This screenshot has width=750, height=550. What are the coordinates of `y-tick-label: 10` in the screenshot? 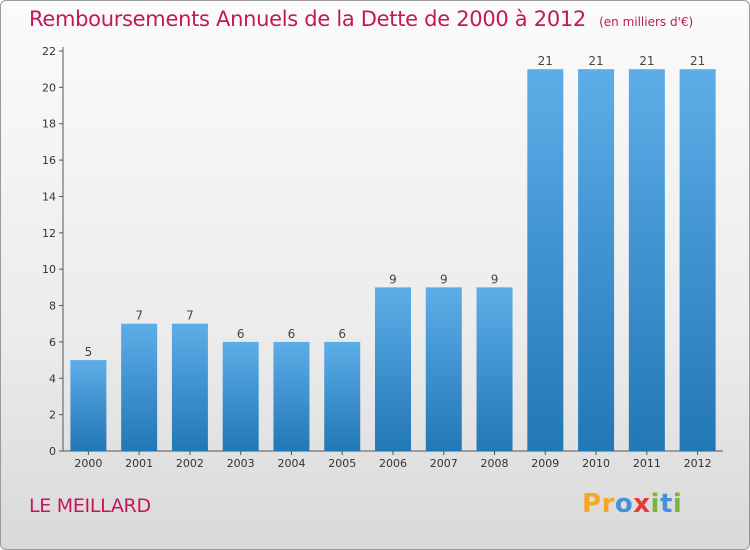 It's located at (49, 269).